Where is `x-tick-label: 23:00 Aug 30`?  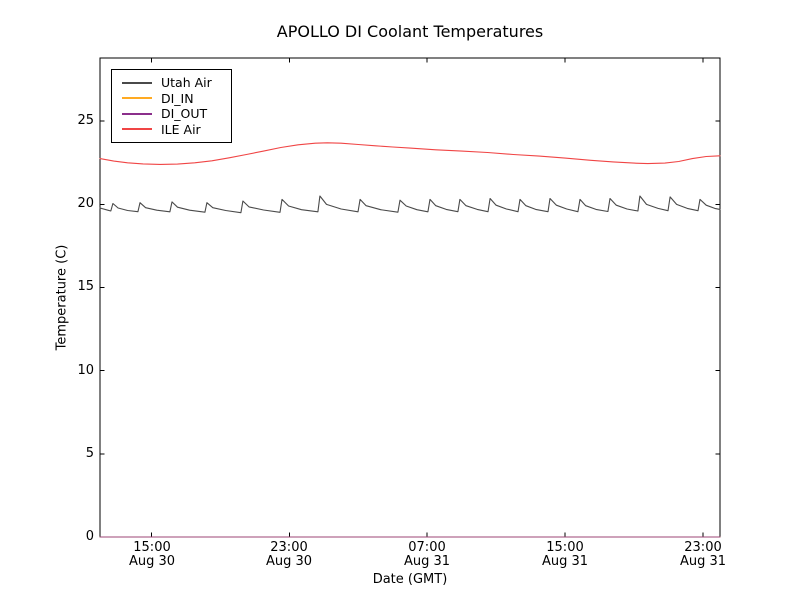
x-tick-label: 23:00 Aug 30 is located at coordinates (289, 554).